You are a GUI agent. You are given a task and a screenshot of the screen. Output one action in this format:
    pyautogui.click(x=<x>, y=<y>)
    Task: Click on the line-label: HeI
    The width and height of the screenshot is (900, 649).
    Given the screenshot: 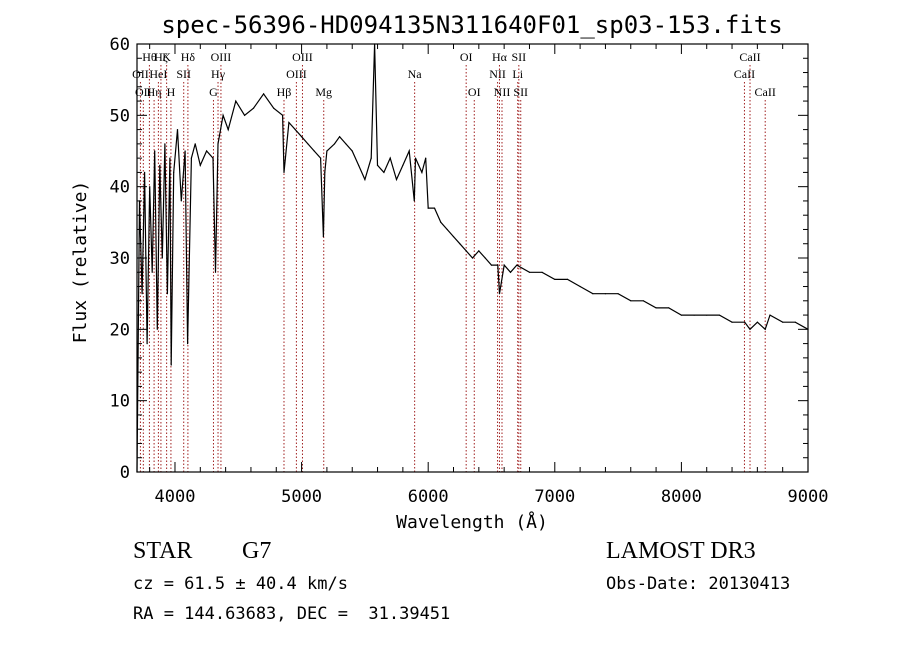 What is the action you would take?
    pyautogui.click(x=158, y=74)
    